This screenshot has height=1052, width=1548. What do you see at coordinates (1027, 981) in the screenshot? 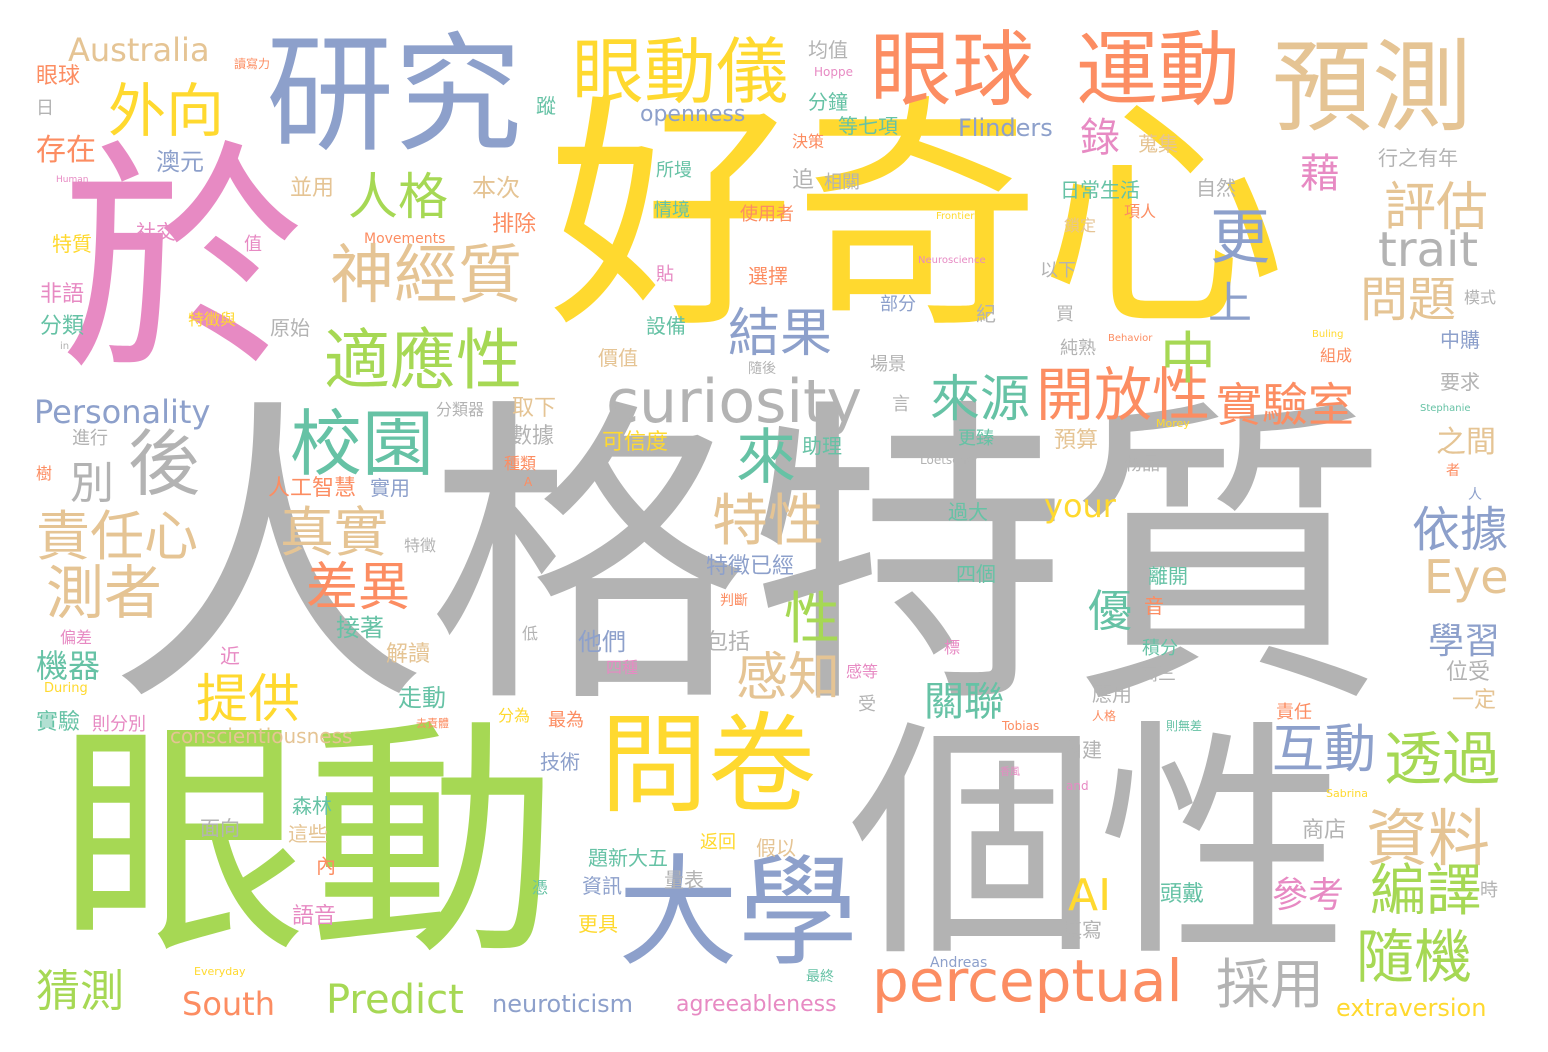
I see `word-perceptual: perceptual` at bounding box center [1027, 981].